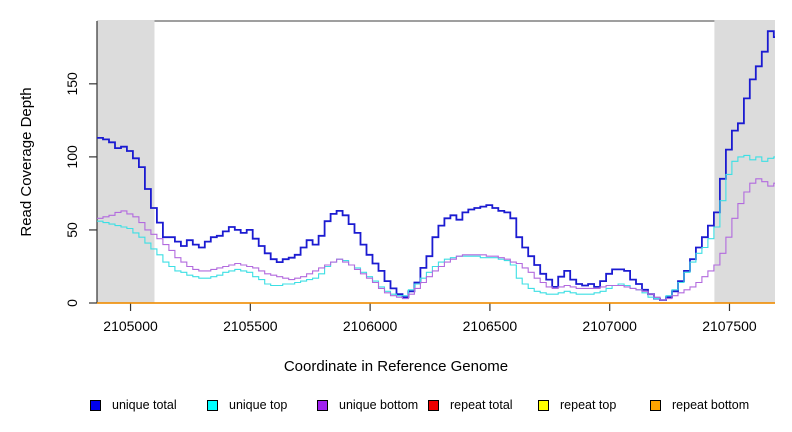 The height and width of the screenshot is (432, 792). What do you see at coordinates (95, 405) in the screenshot?
I see `unique-total-swatch` at bounding box center [95, 405].